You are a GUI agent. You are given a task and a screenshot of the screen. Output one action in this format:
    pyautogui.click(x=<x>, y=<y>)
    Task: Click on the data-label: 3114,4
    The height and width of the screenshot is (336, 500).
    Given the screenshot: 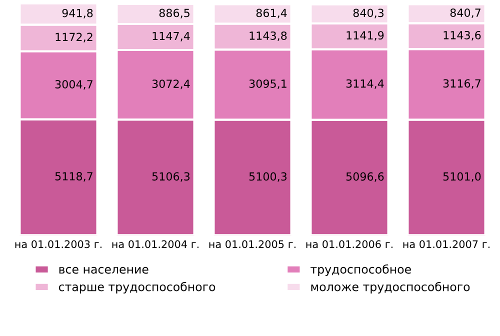 What is the action you would take?
    pyautogui.click(x=365, y=84)
    